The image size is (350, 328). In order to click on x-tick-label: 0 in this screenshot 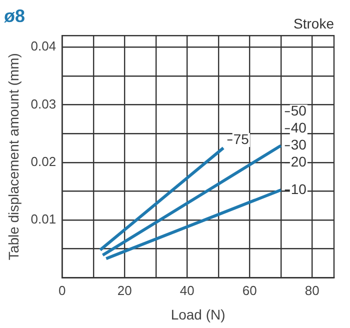, I will do `click(62, 290)`.